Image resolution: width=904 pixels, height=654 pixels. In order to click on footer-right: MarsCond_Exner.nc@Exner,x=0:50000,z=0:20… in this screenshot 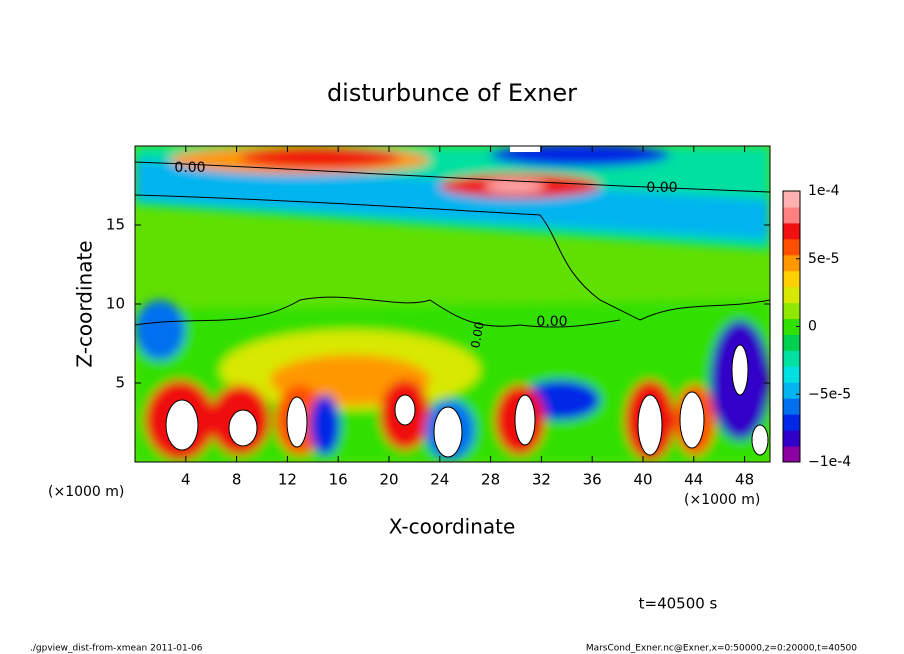, I will do `click(721, 649)`.